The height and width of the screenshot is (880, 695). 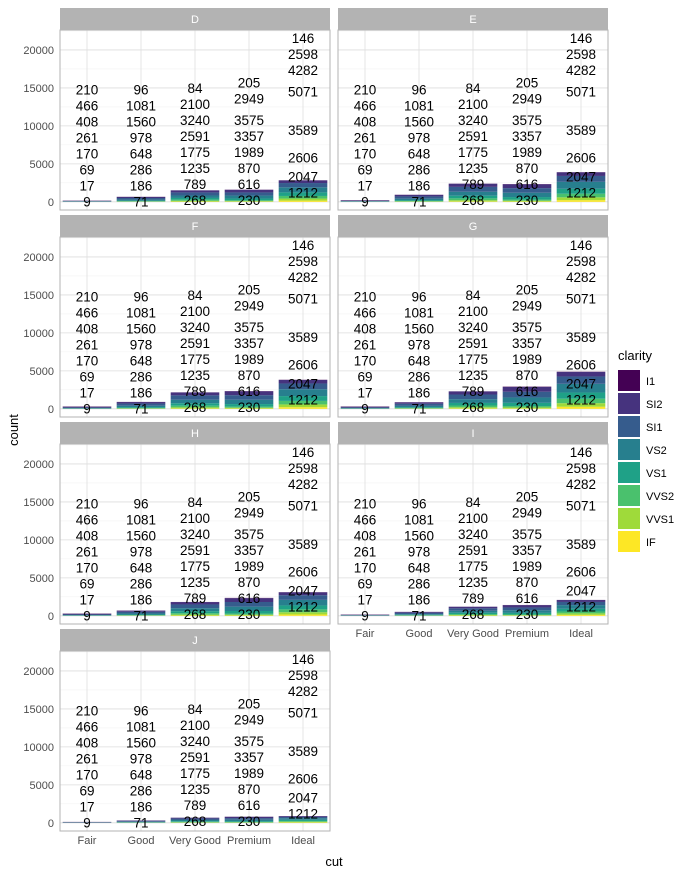 I want to click on facet-strip-label: E, so click(x=472, y=20).